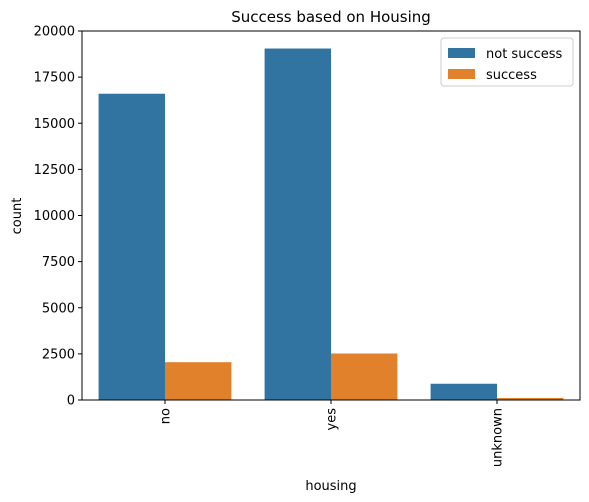 The height and width of the screenshot is (502, 589). I want to click on bar-no-not-success, so click(131, 246).